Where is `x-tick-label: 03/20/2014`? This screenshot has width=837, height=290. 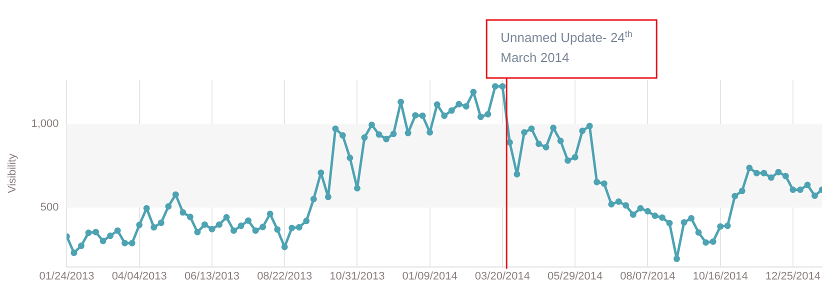 x-tick-label: 03/20/2014 is located at coordinates (502, 276).